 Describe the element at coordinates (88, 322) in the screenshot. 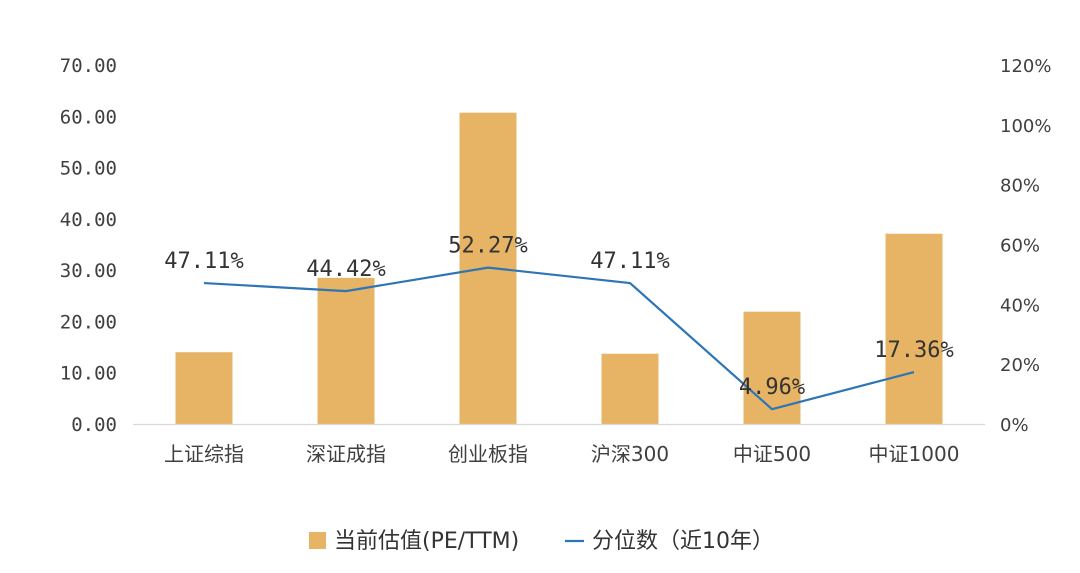

I see `y-left-tick-label: 20.00` at that location.